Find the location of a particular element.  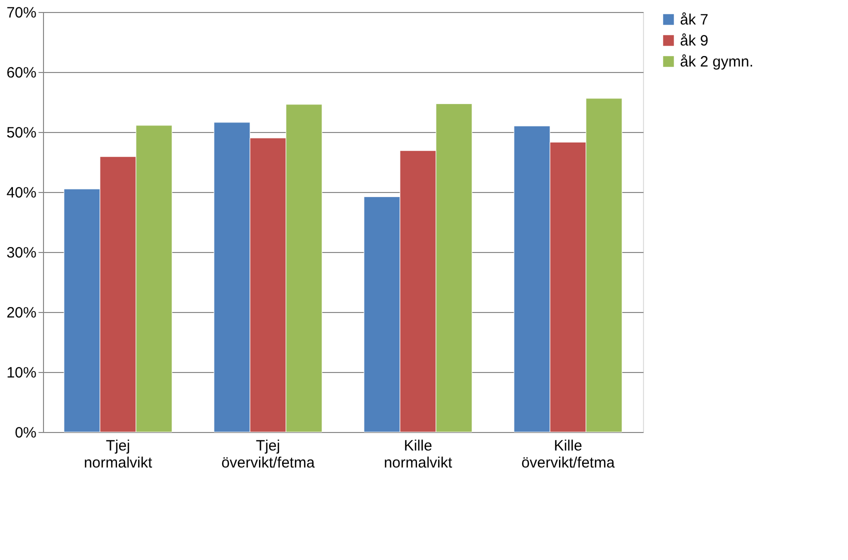

y-tick-label: 10% is located at coordinates (21, 373).